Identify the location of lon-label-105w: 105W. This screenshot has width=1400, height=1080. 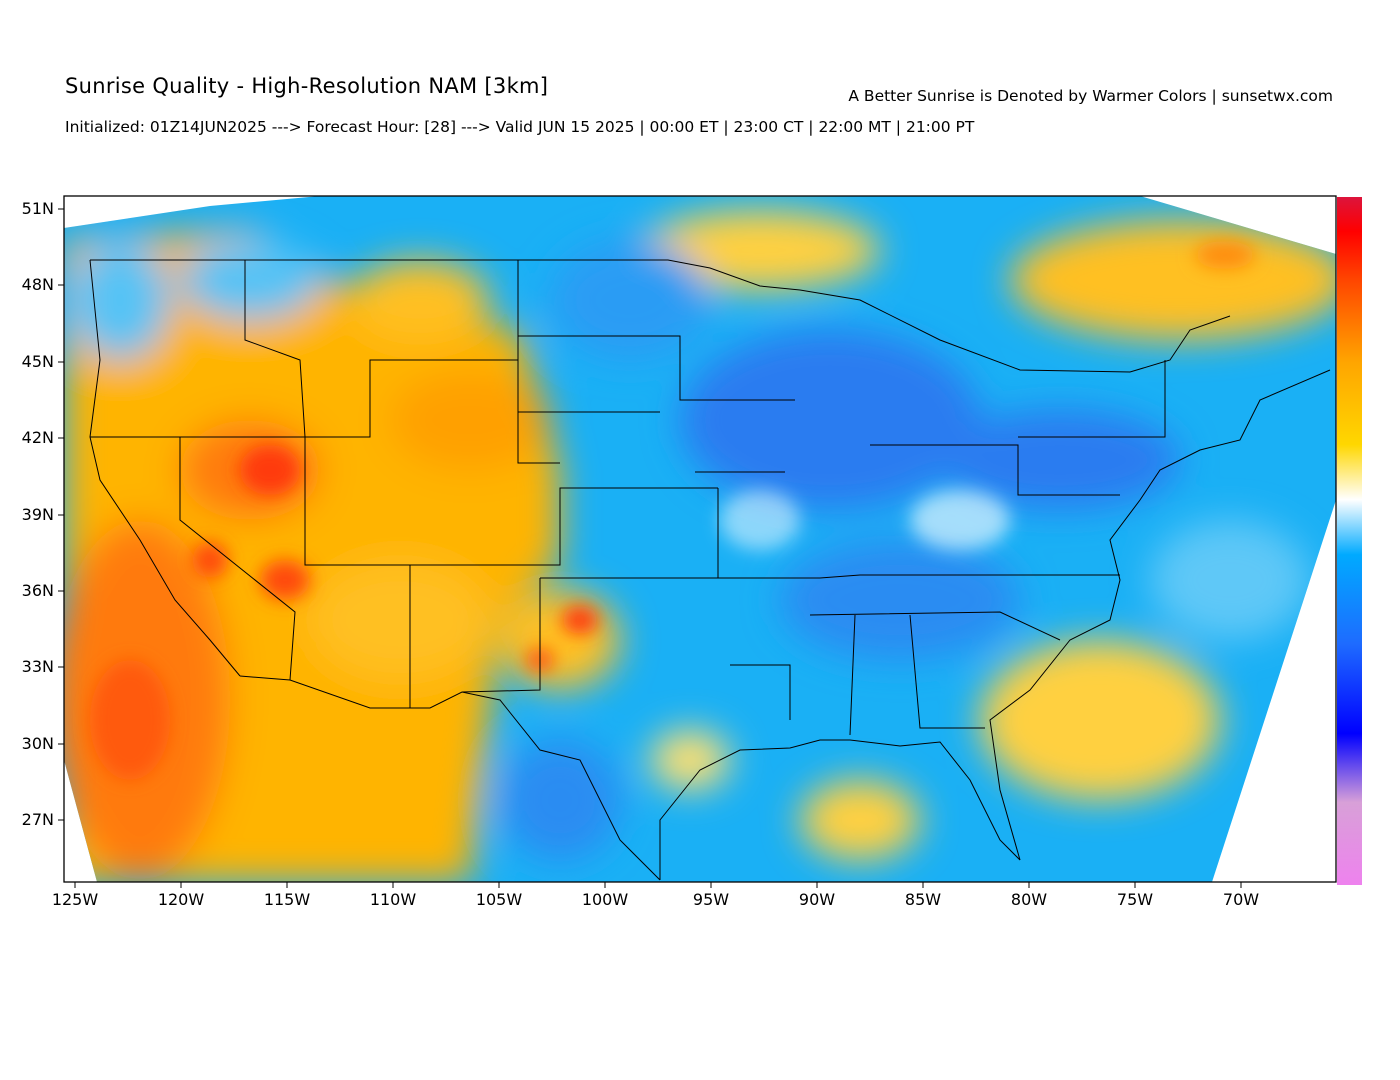
(499, 899).